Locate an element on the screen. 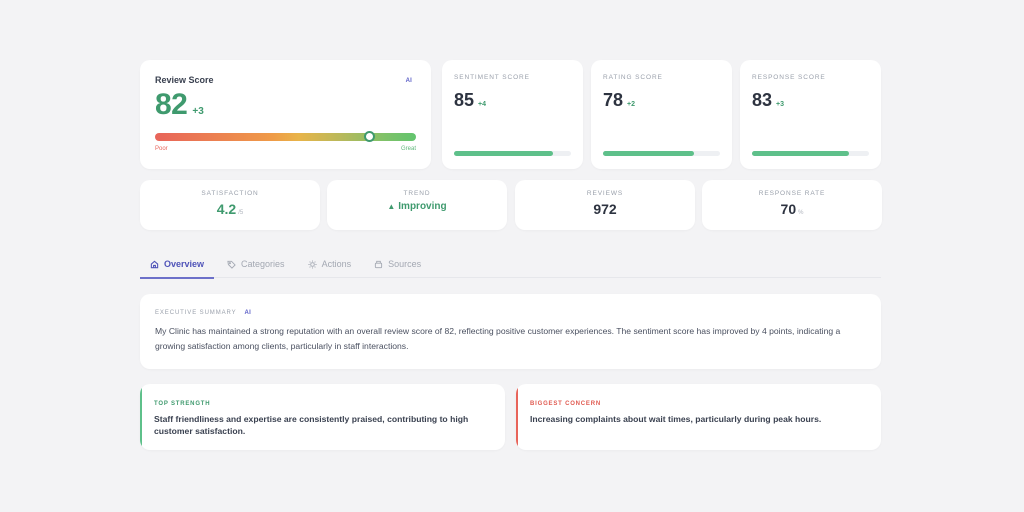 The image size is (1024, 512). tab-label: Actions is located at coordinates (336, 264).